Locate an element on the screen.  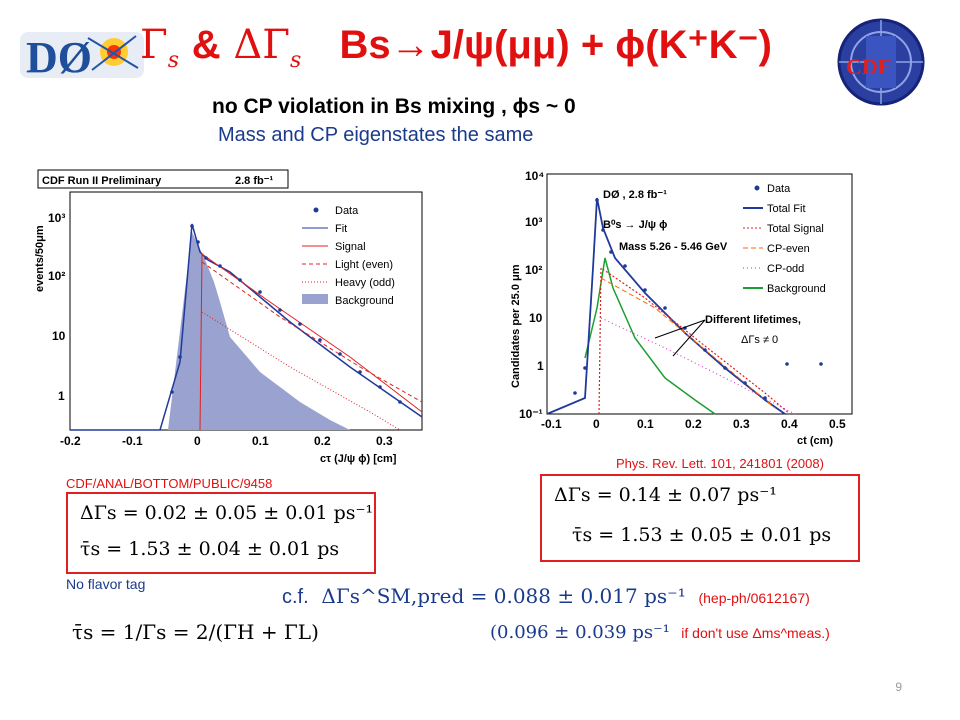
cdf-plot-header: CDF Run II Preliminary is located at coordinates (102, 181).